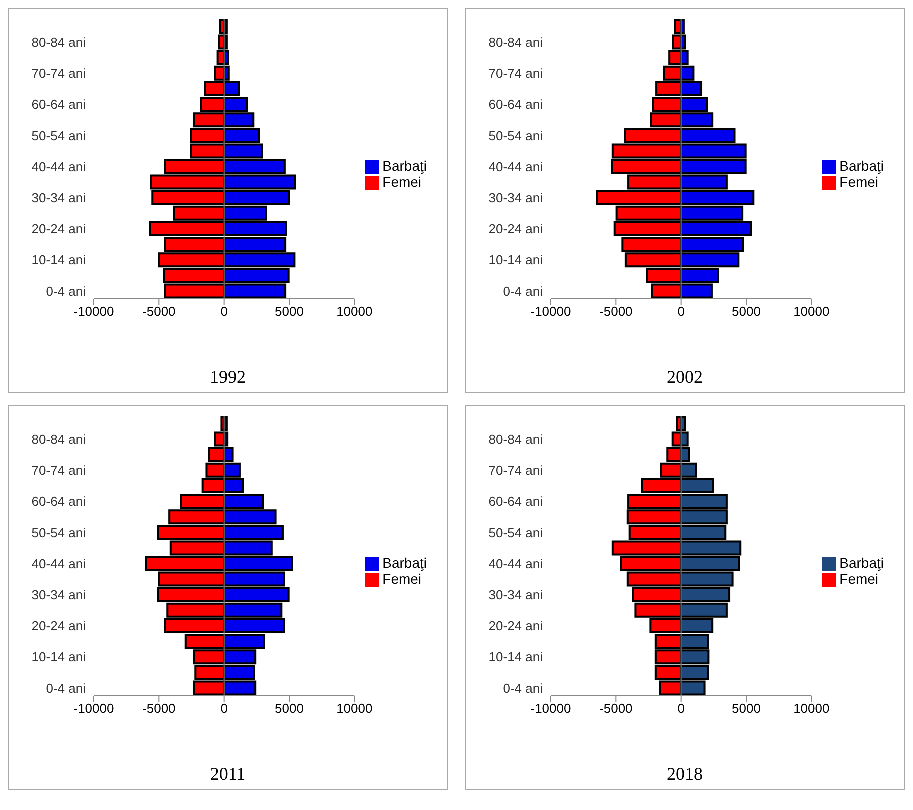 The image size is (913, 810). What do you see at coordinates (685, 377) in the screenshot?
I see `text: 2002` at bounding box center [685, 377].